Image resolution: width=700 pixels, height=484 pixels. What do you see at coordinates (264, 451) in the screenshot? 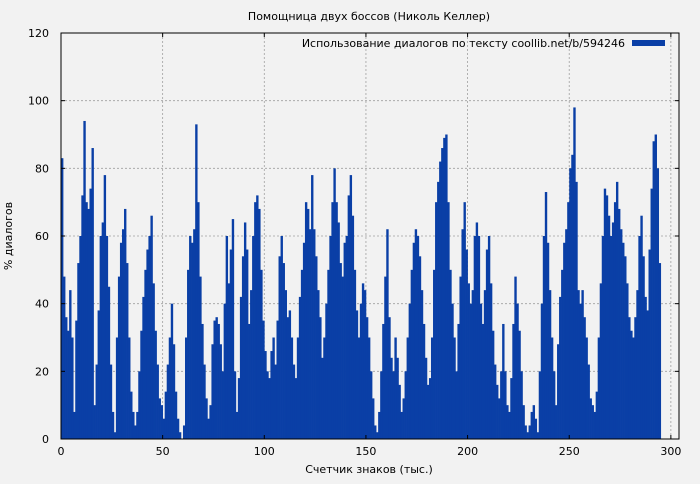
I see `x-tick-label: 100` at bounding box center [264, 451].